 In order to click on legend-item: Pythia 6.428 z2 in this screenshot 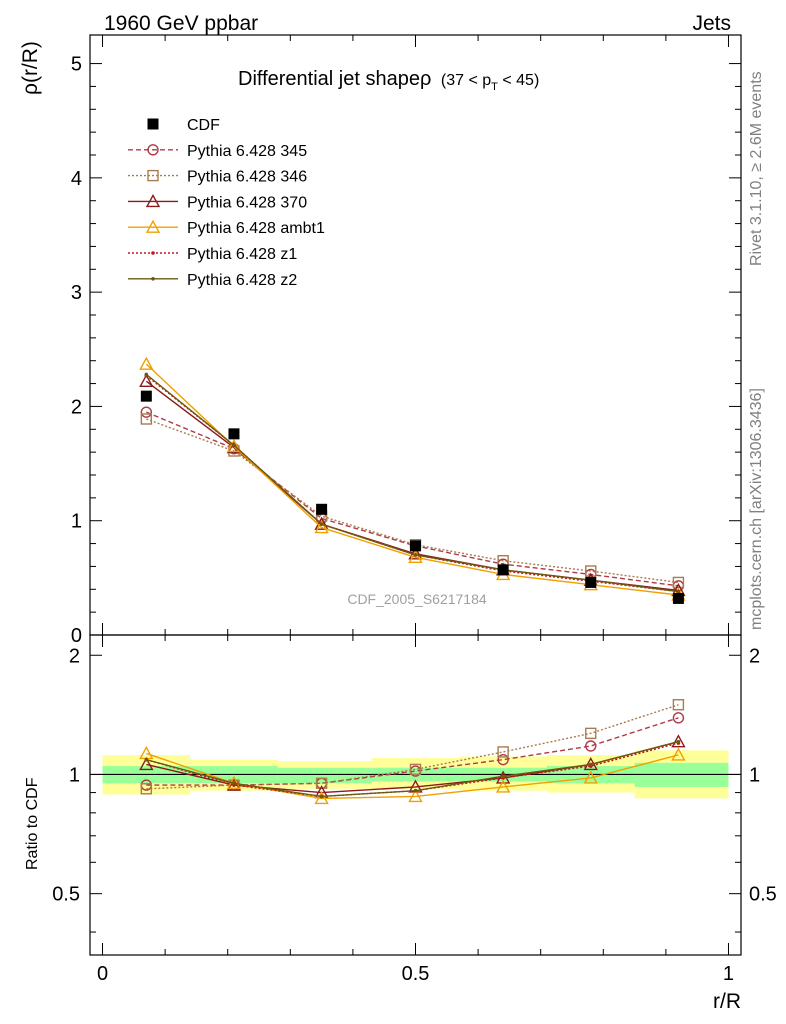, I will do `click(212, 280)`.